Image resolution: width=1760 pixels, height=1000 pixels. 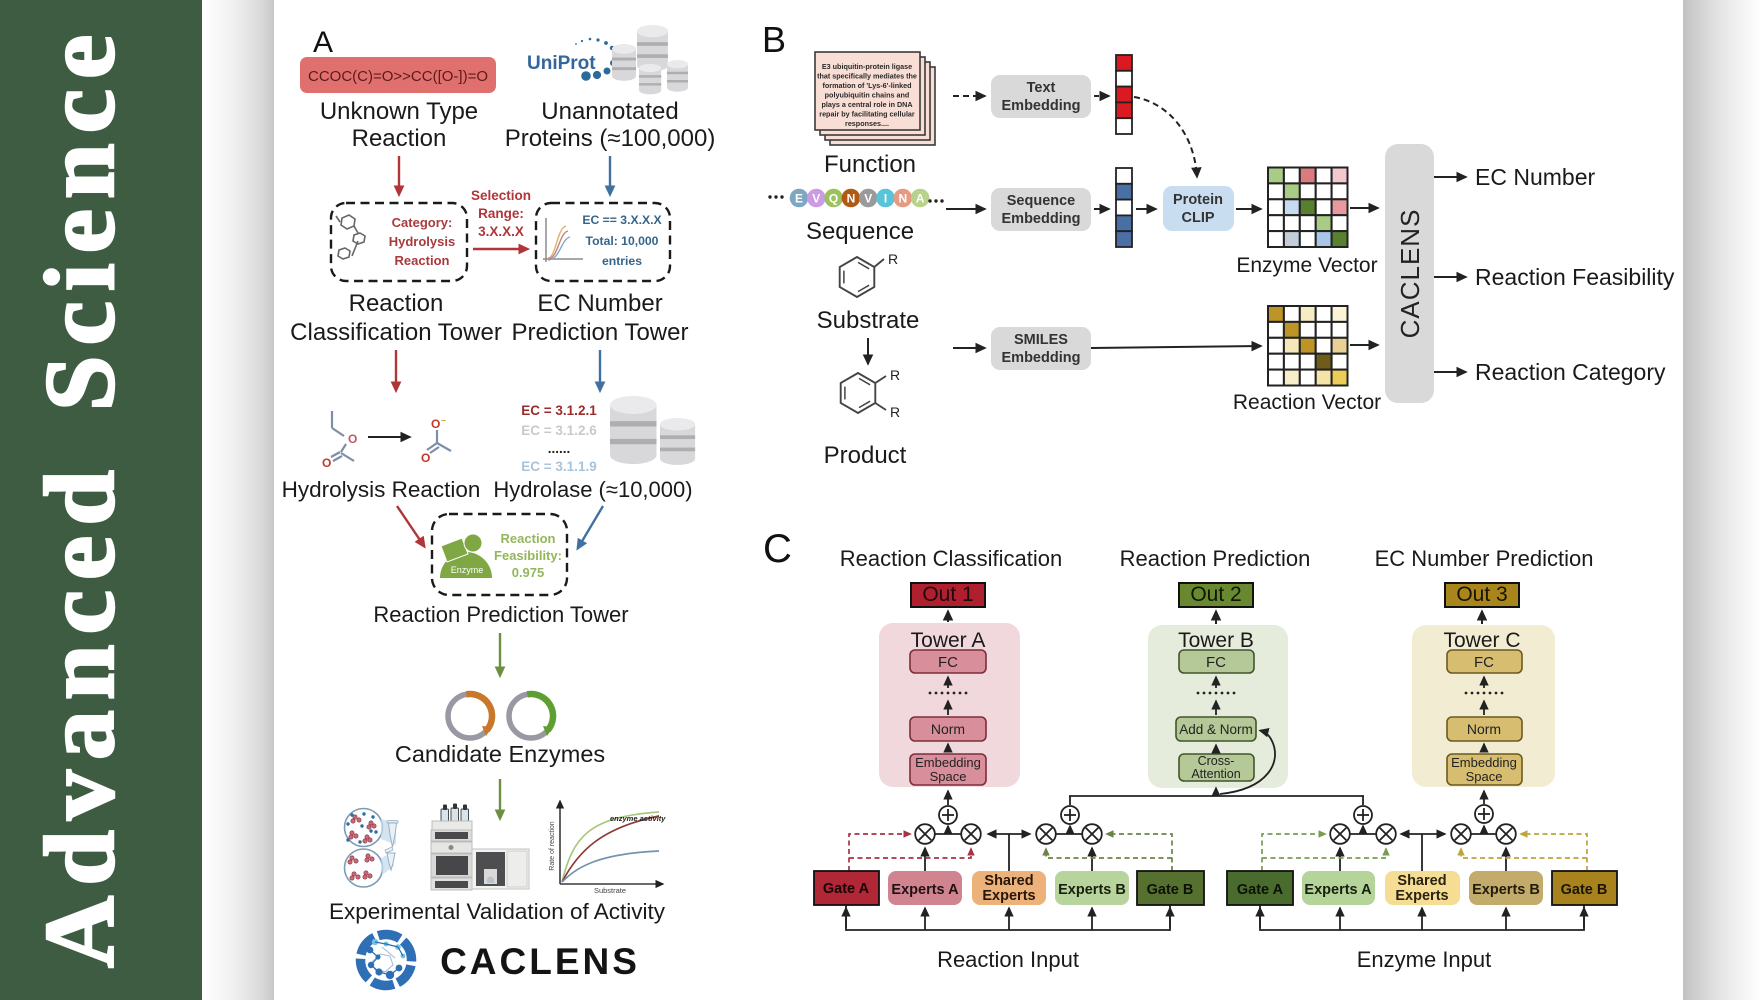 I want to click on svg-text: polyubiquitin chains and, so click(x=867, y=95).